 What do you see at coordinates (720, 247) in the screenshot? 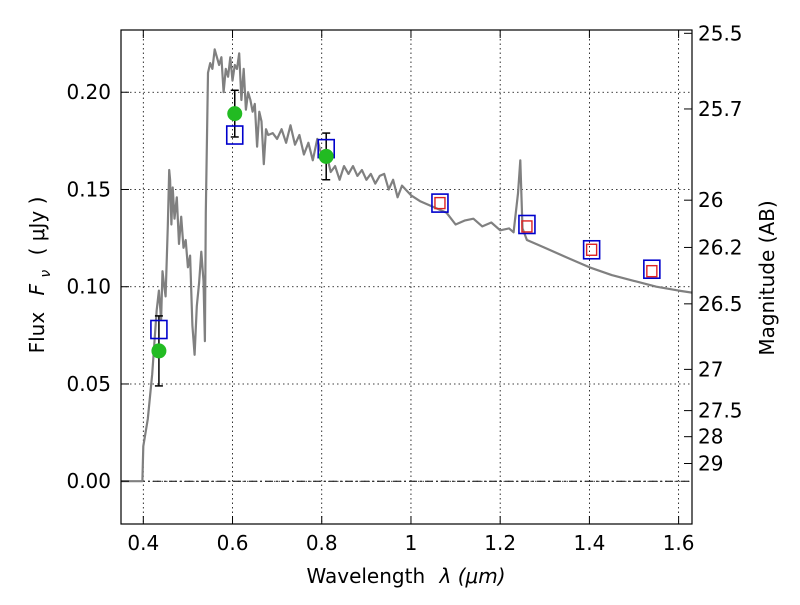
I see `y2-tick-label: 26.2` at bounding box center [720, 247].